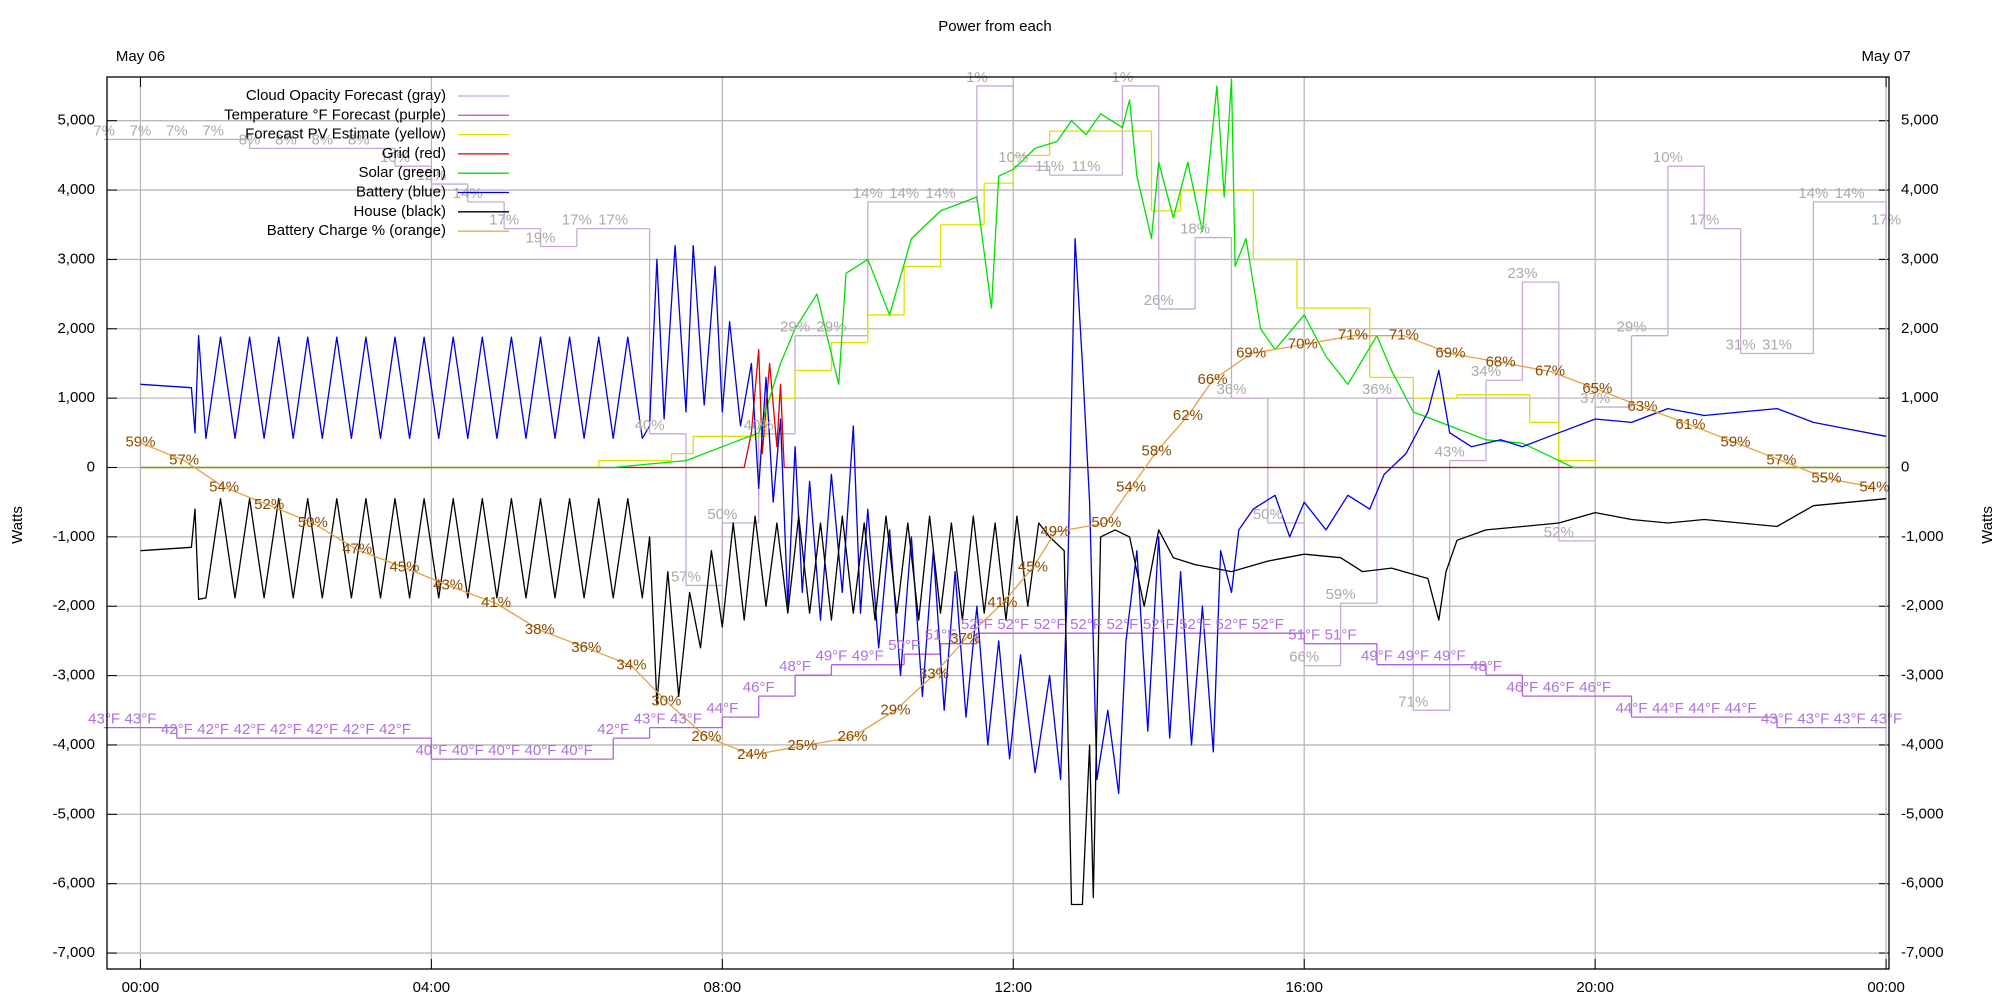 This screenshot has width=2000, height=1000. I want to click on y-tick-label-right: 1,000, so click(1920, 397).